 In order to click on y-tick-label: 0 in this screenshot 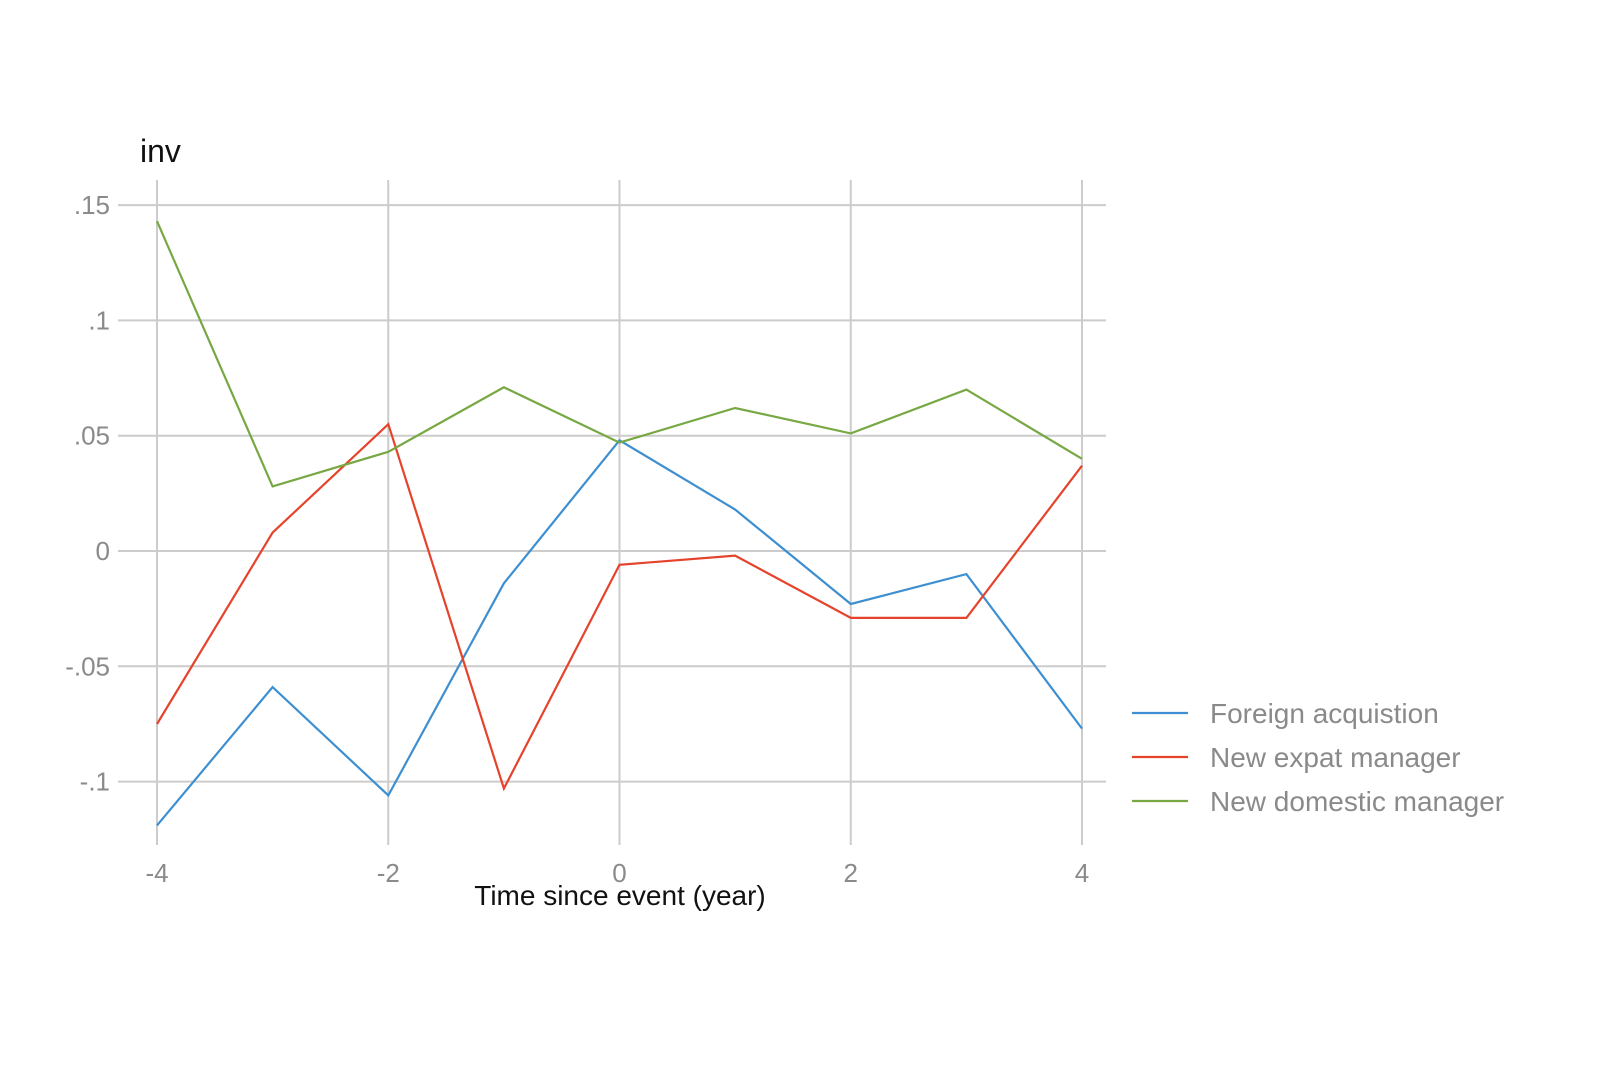, I will do `click(103, 551)`.